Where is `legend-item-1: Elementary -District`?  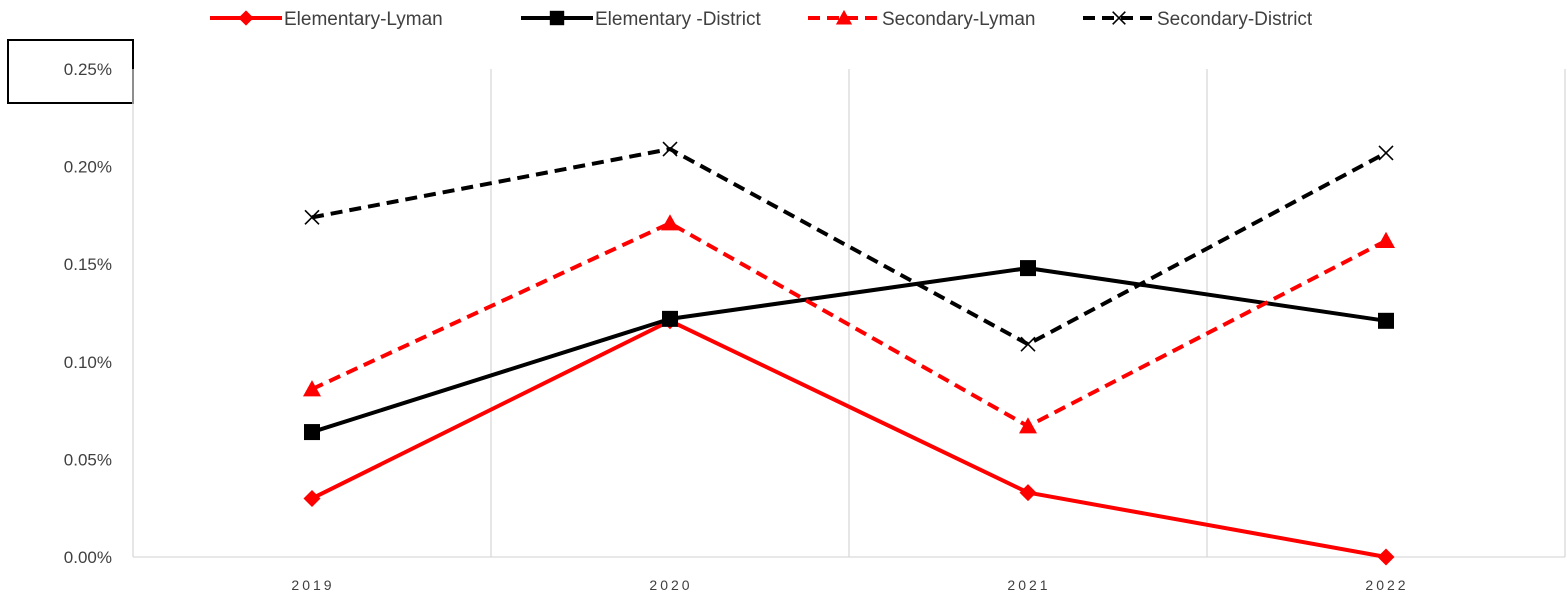
legend-item-1: Elementary -District is located at coordinates (641, 19).